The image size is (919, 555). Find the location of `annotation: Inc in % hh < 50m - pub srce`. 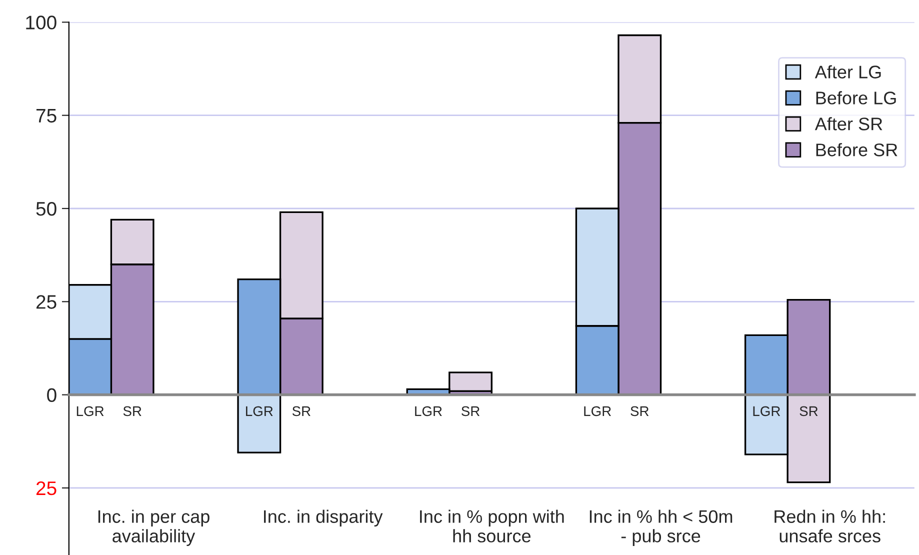

annotation: Inc in % hh < 50m - pub srce is located at coordinates (661, 528).